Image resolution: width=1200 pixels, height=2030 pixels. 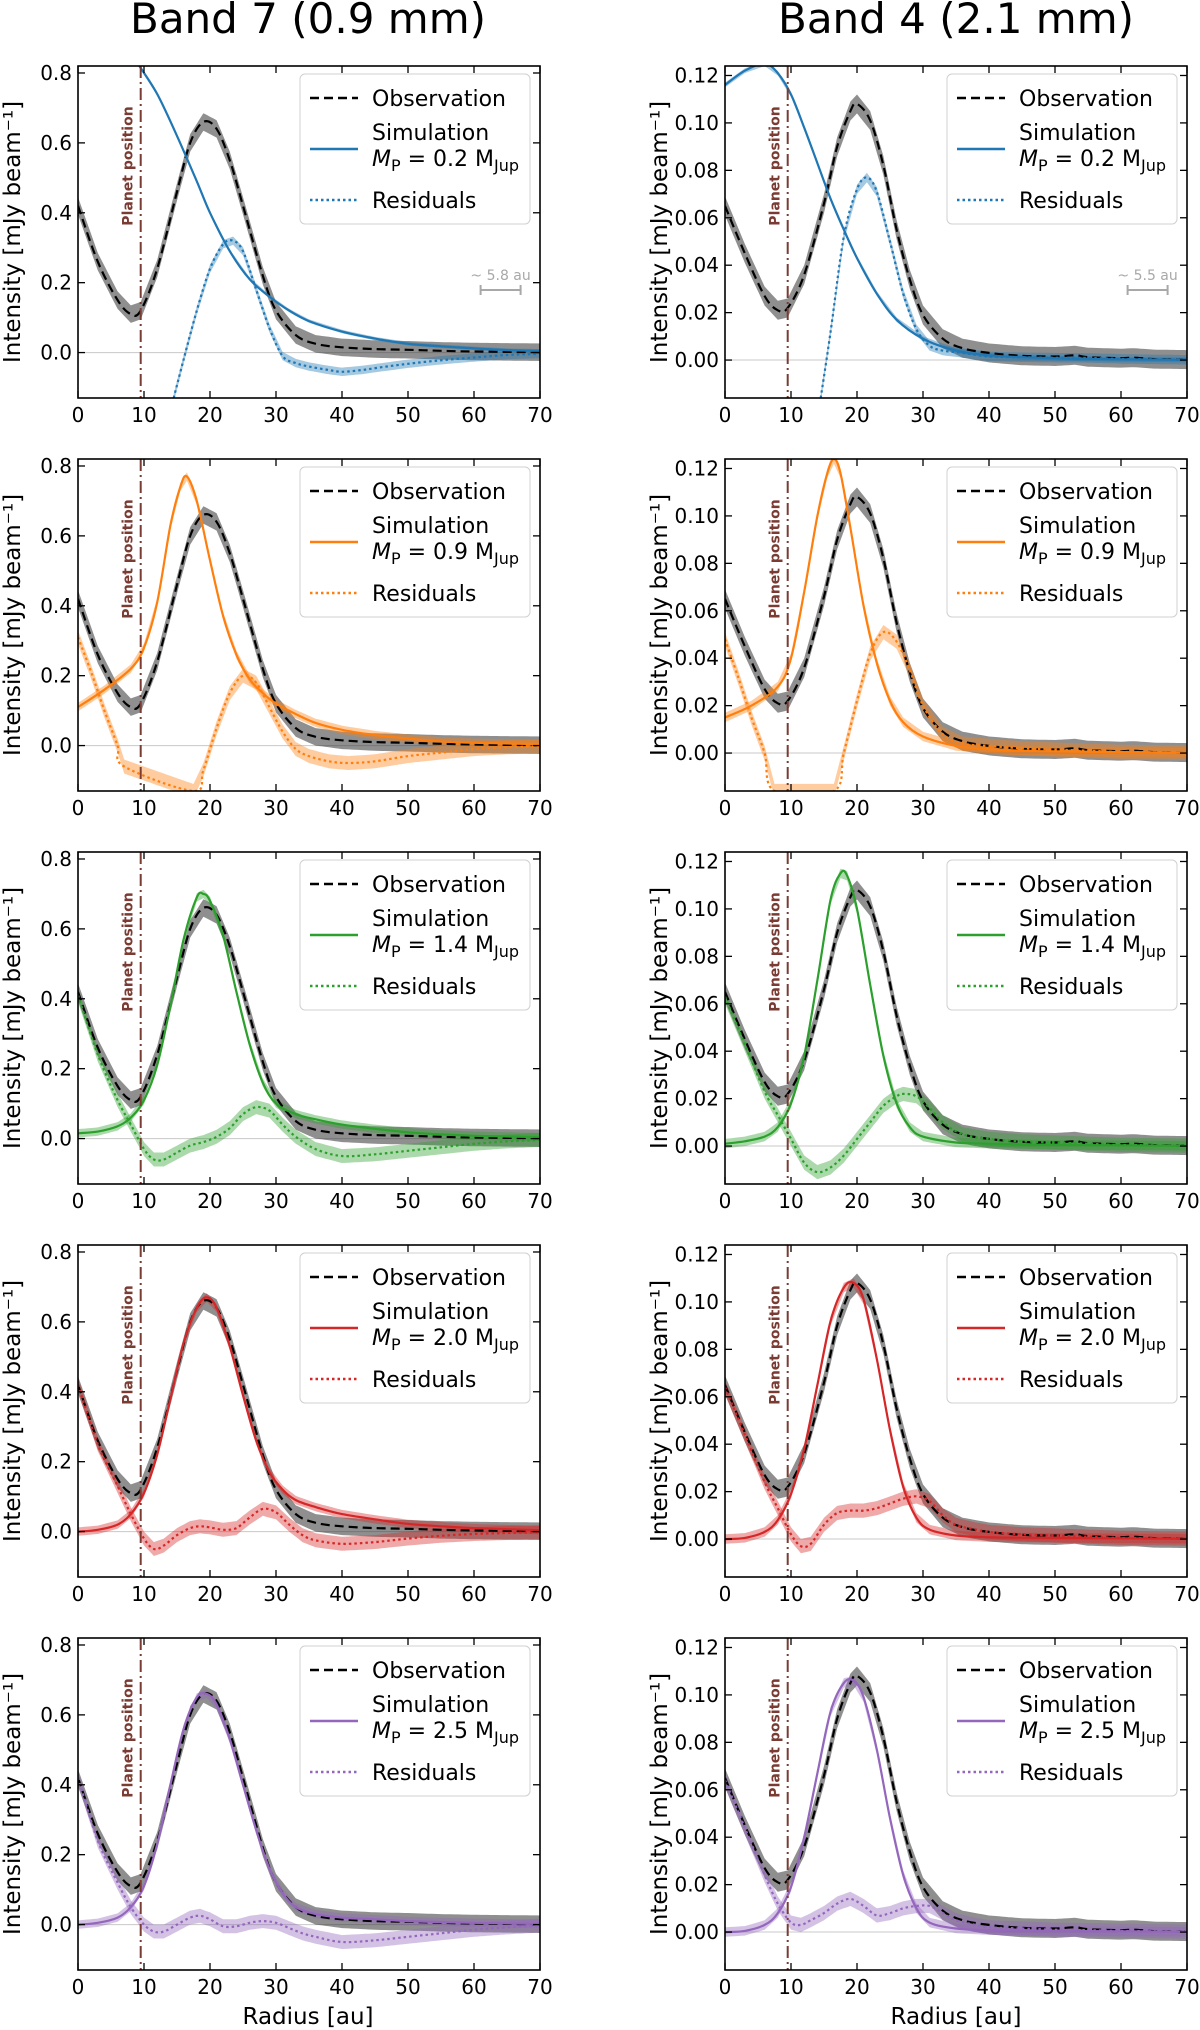 What do you see at coordinates (696, 516) in the screenshot?
I see `y-tick-label: 0.10` at bounding box center [696, 516].